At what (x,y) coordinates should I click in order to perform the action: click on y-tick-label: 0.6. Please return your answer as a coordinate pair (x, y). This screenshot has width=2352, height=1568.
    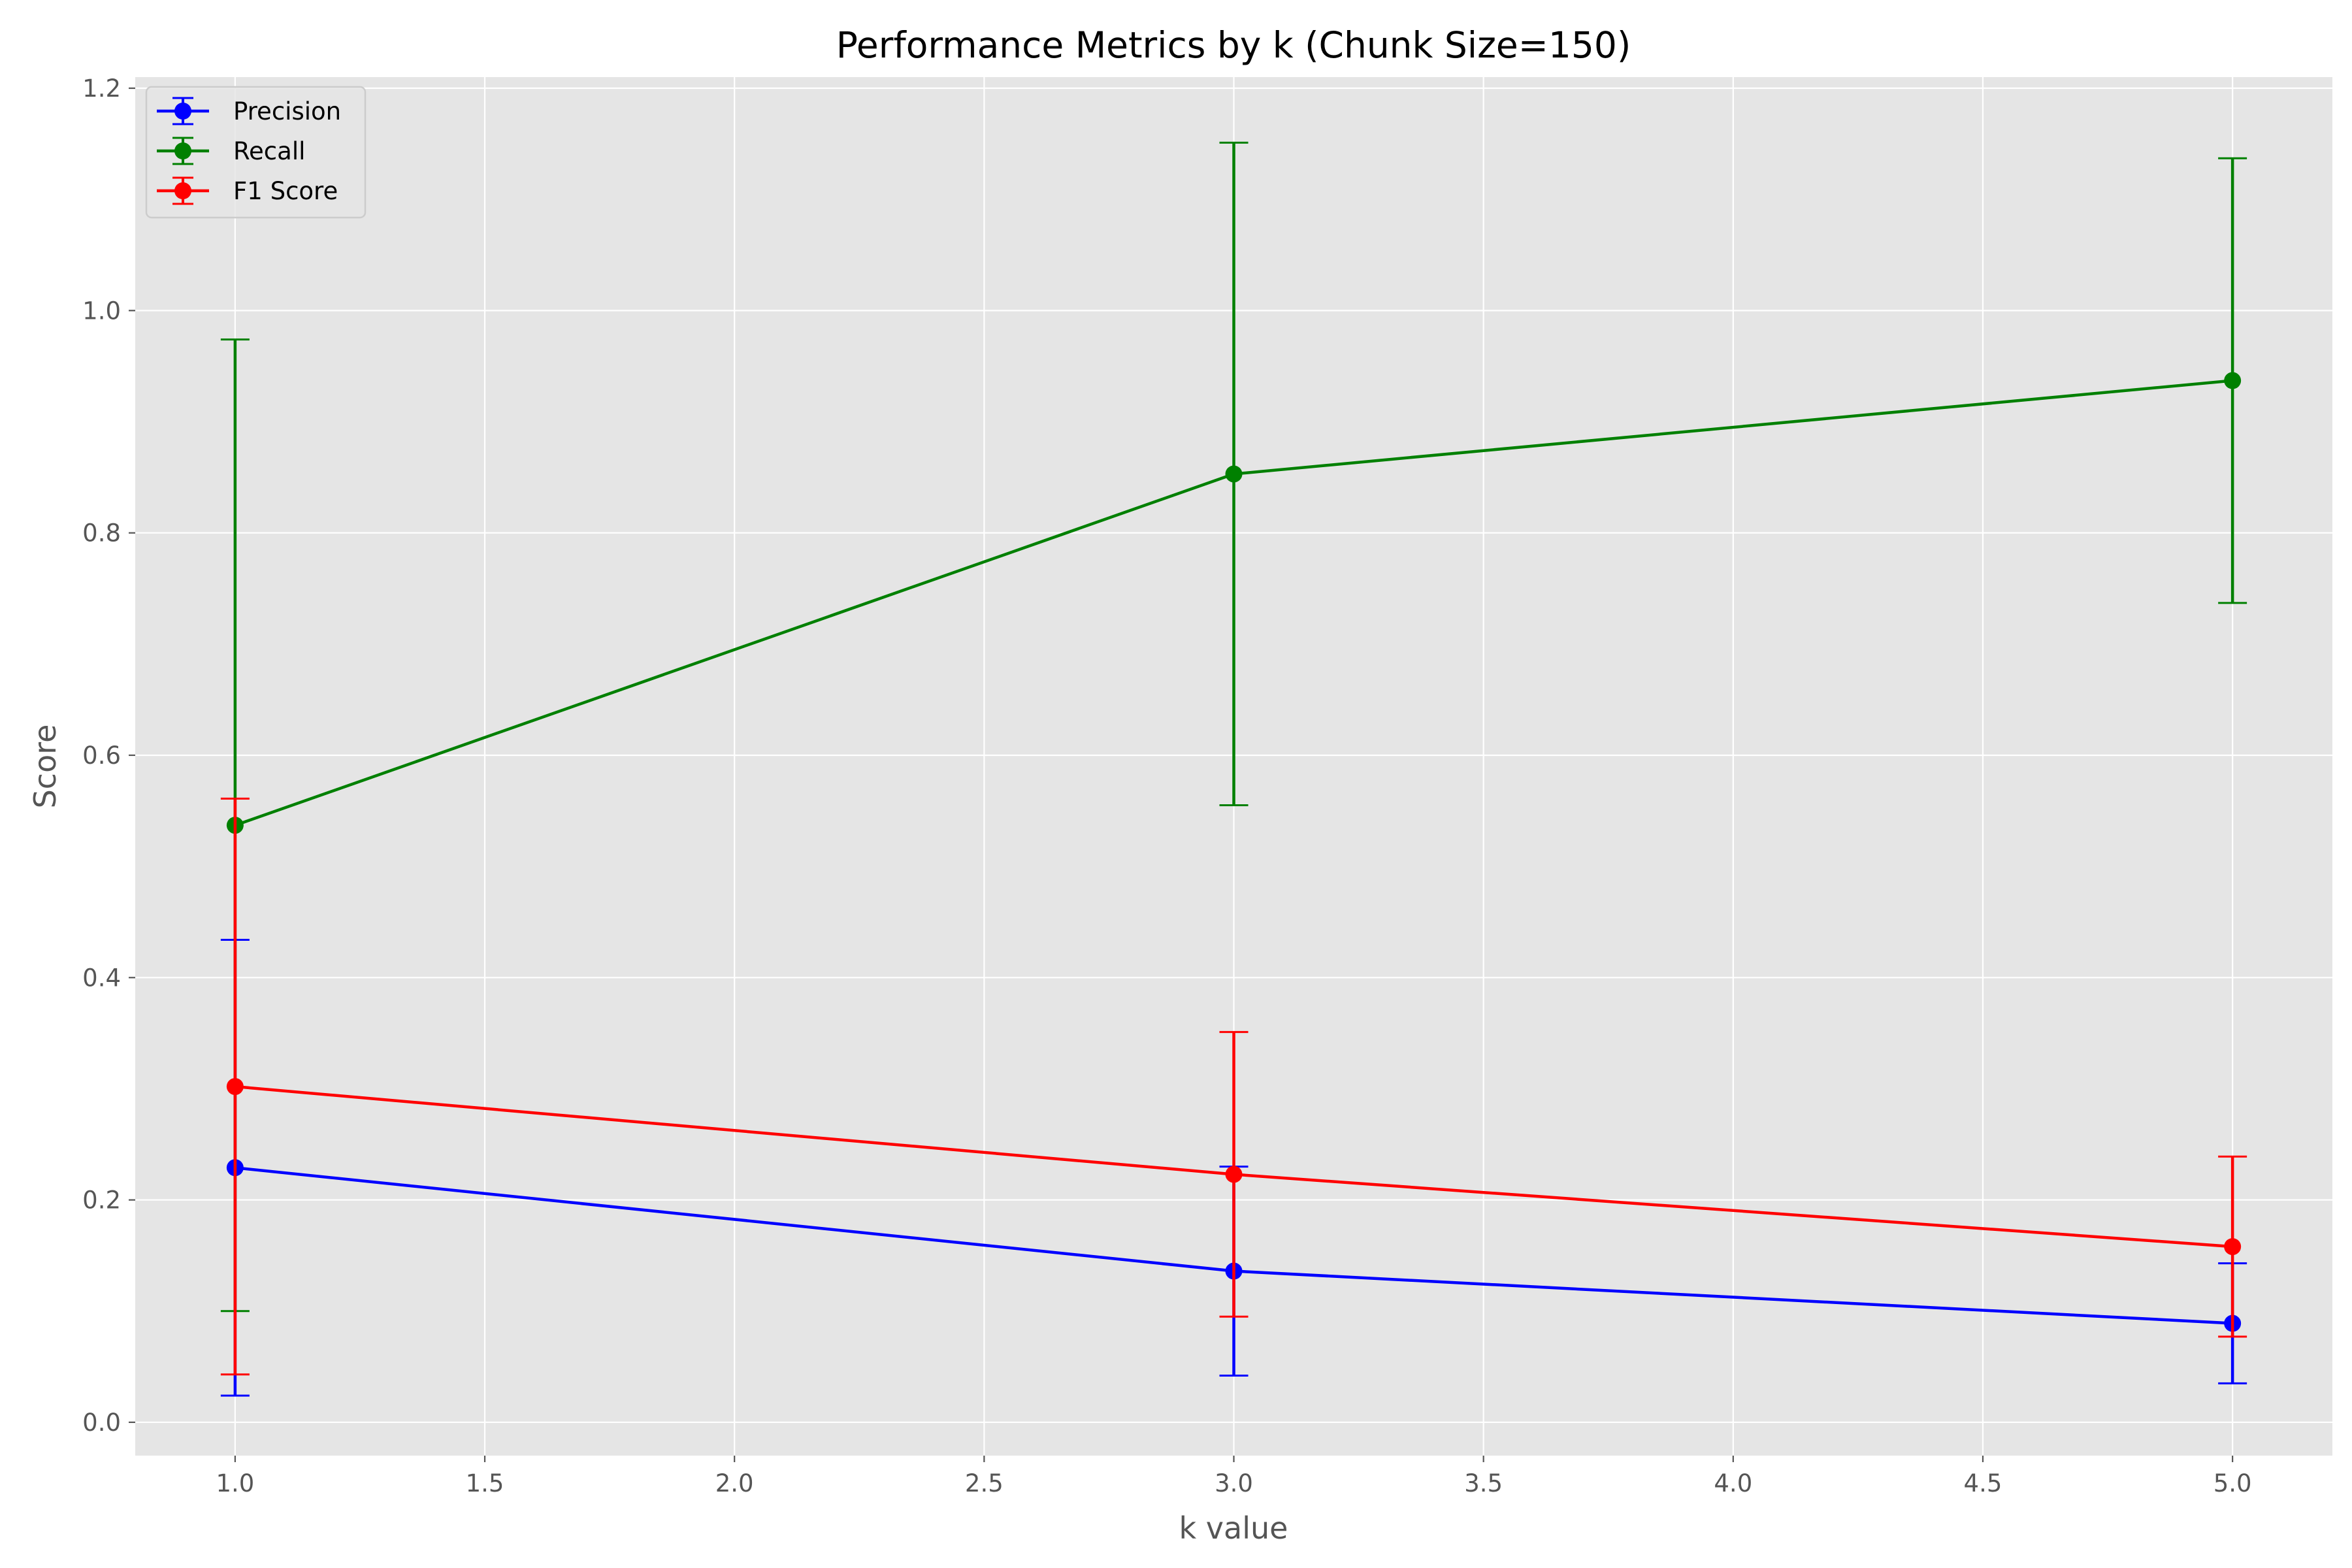
    Looking at the image, I should click on (101, 756).